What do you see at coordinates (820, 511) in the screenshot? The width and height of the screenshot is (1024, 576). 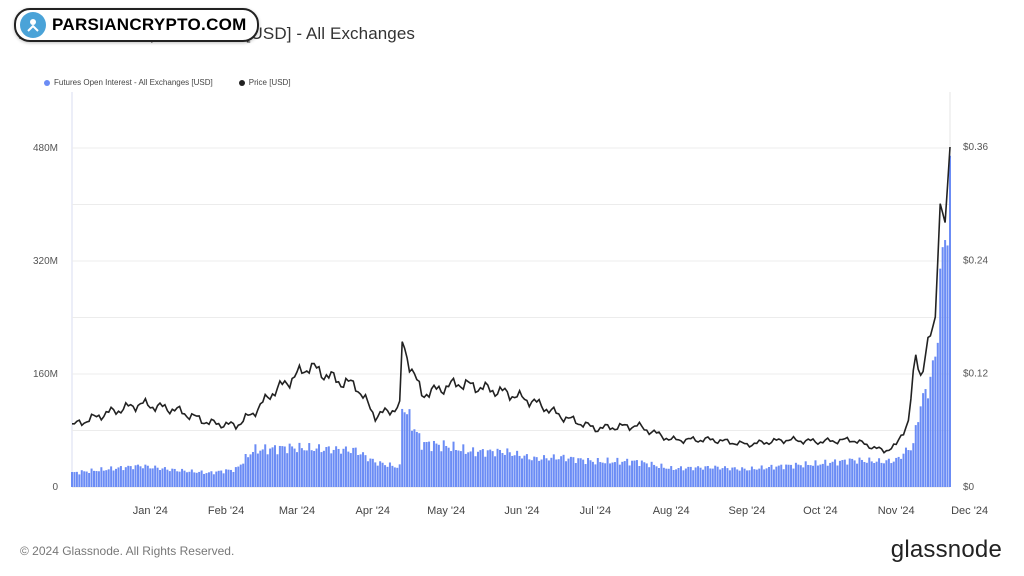 I see `x-axis-tick-label: Oct '24` at bounding box center [820, 511].